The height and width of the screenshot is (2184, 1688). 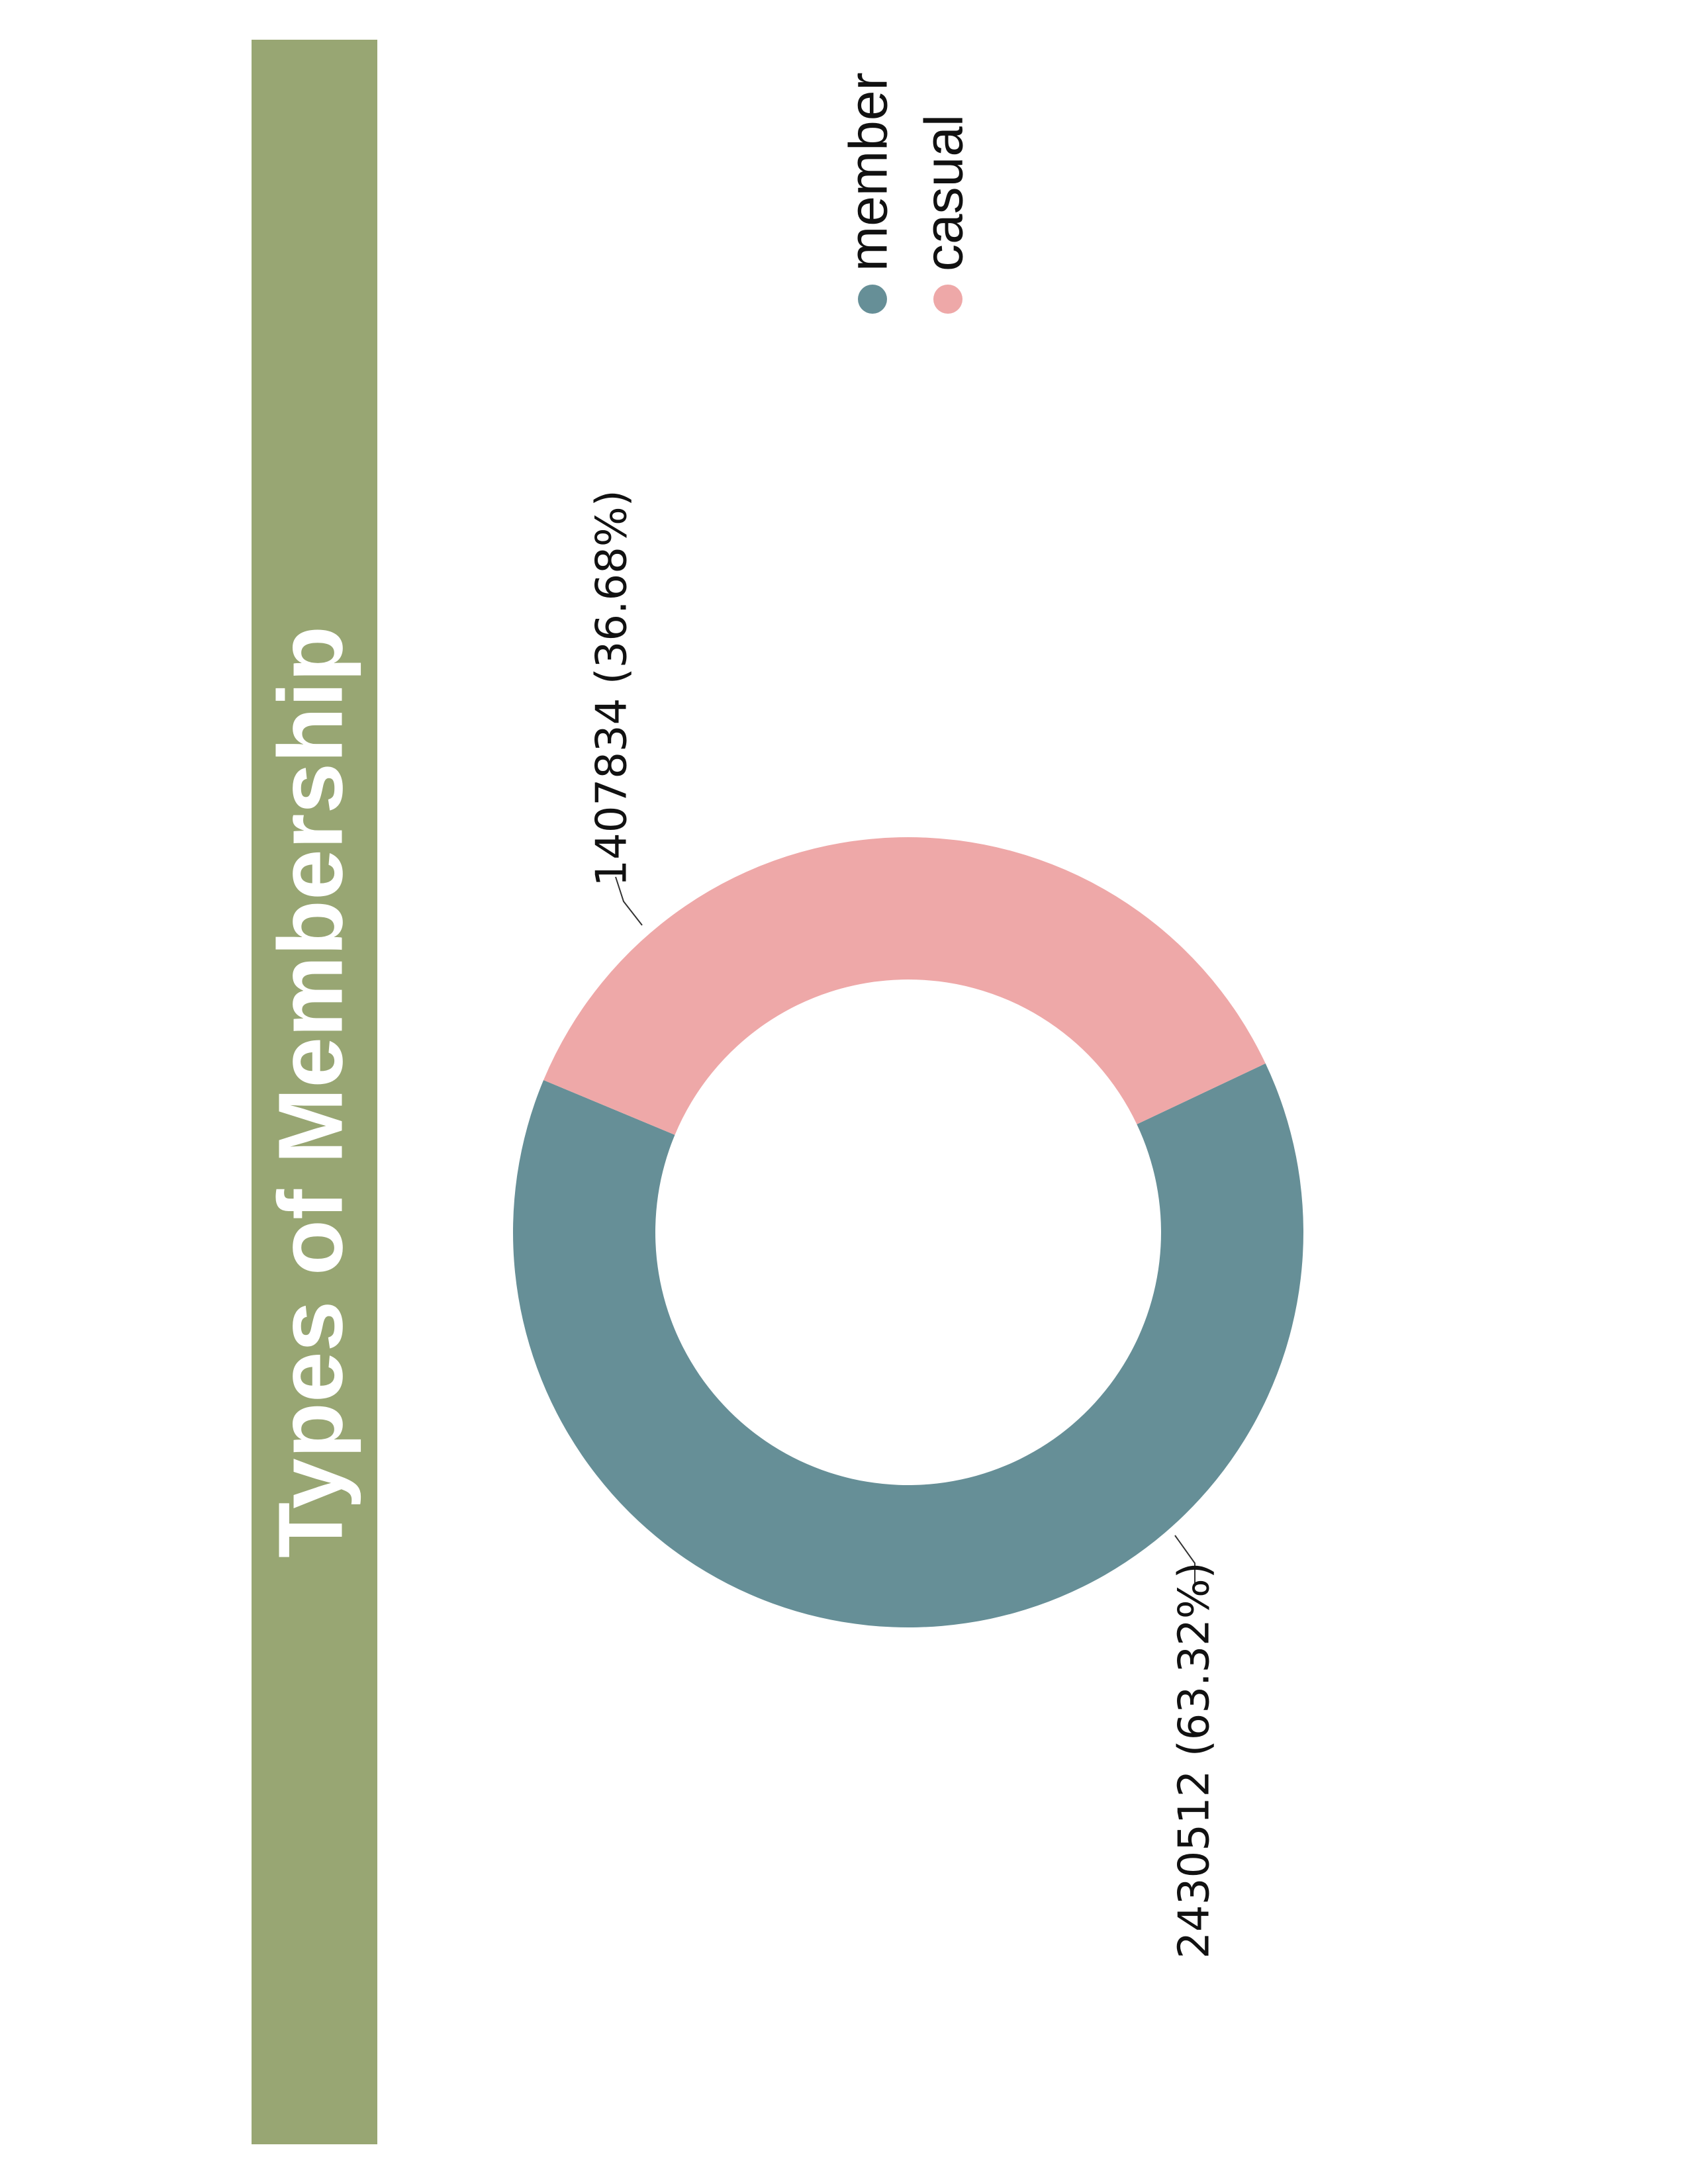 What do you see at coordinates (1185, 1559) in the screenshot?
I see `leader-line-member` at bounding box center [1185, 1559].